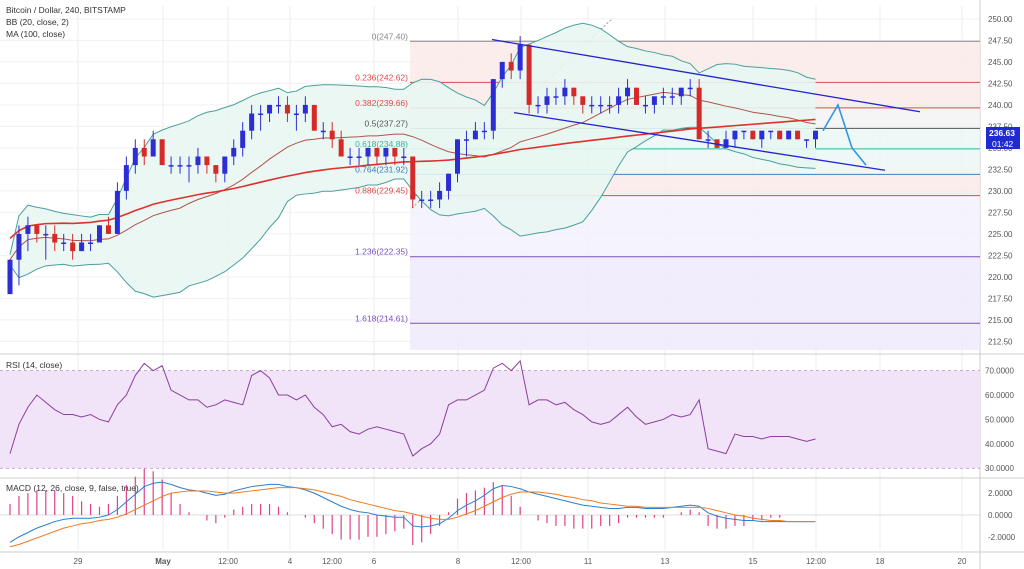  I want to click on rsi-tick-0: 70.0000, so click(999, 371).